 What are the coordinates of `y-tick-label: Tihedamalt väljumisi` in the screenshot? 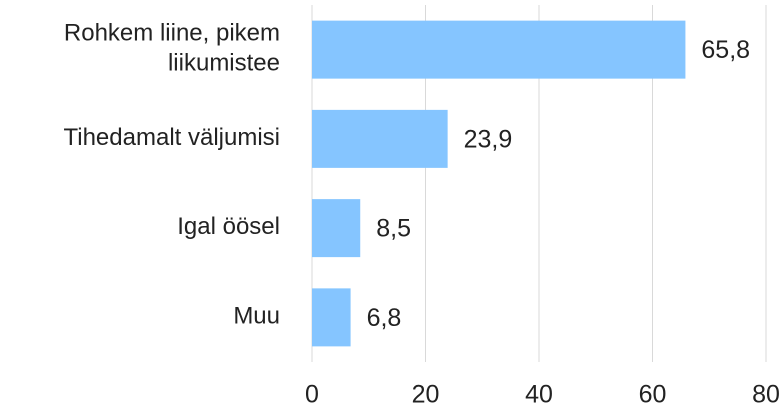 It's located at (171, 137).